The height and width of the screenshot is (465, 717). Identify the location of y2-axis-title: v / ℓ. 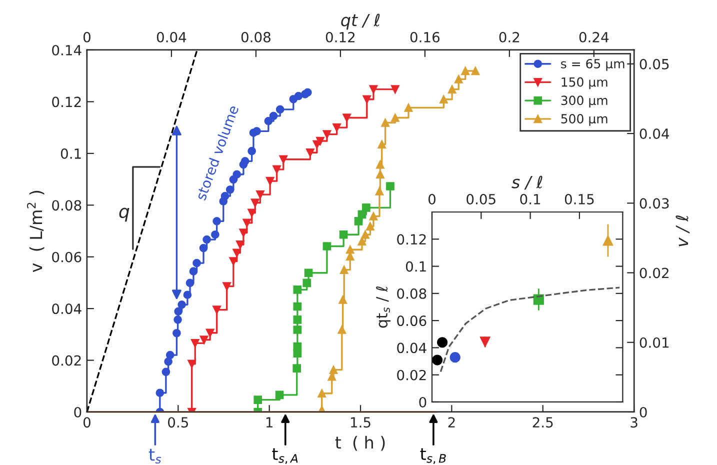
(683, 231).